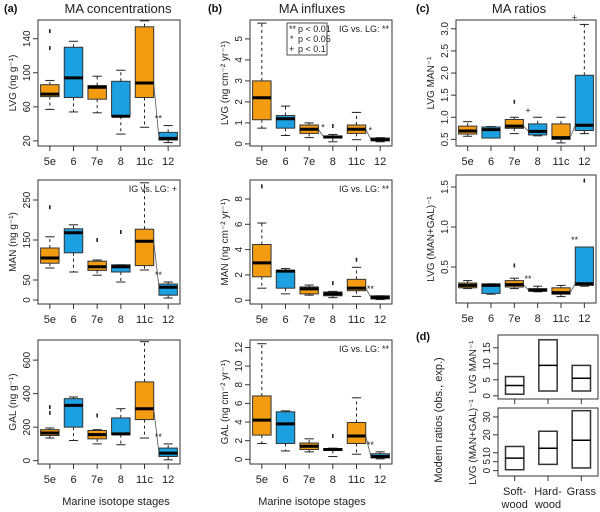  I want to click on y-tick-label: 1, so click(239, 123).